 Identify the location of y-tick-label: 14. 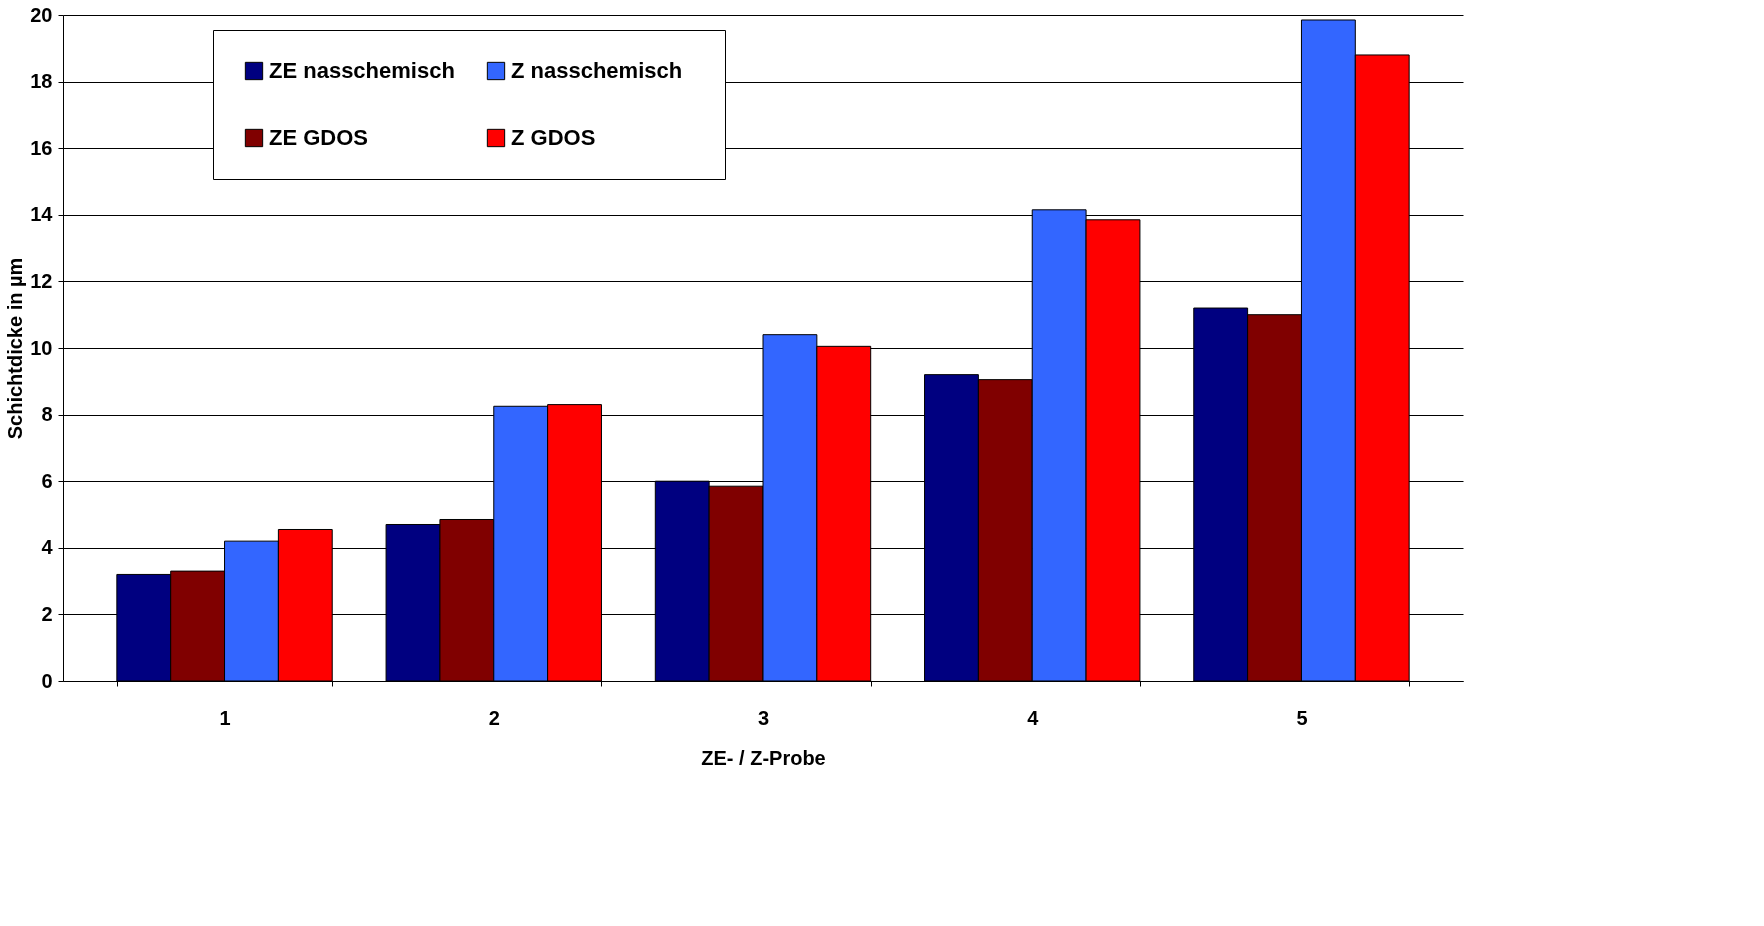
(42, 214).